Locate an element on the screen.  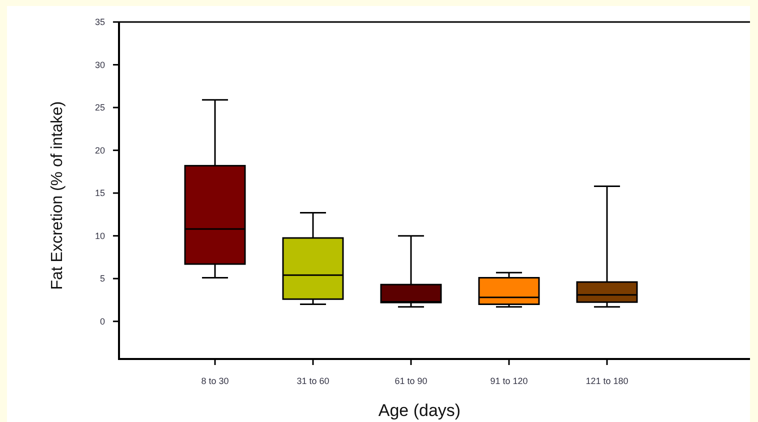
y-tick-label: 35 is located at coordinates (99, 22).